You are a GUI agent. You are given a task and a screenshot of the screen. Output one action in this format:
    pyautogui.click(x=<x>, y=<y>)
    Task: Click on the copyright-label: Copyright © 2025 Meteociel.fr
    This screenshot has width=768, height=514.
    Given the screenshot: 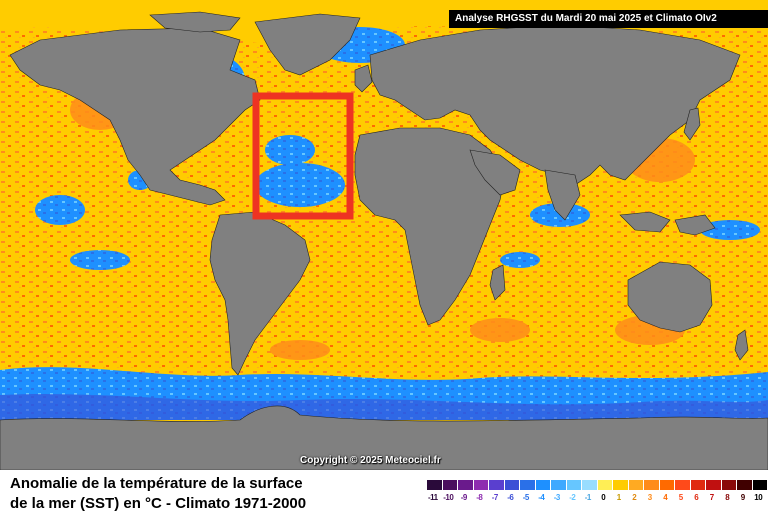 What is the action you would take?
    pyautogui.click(x=370, y=460)
    